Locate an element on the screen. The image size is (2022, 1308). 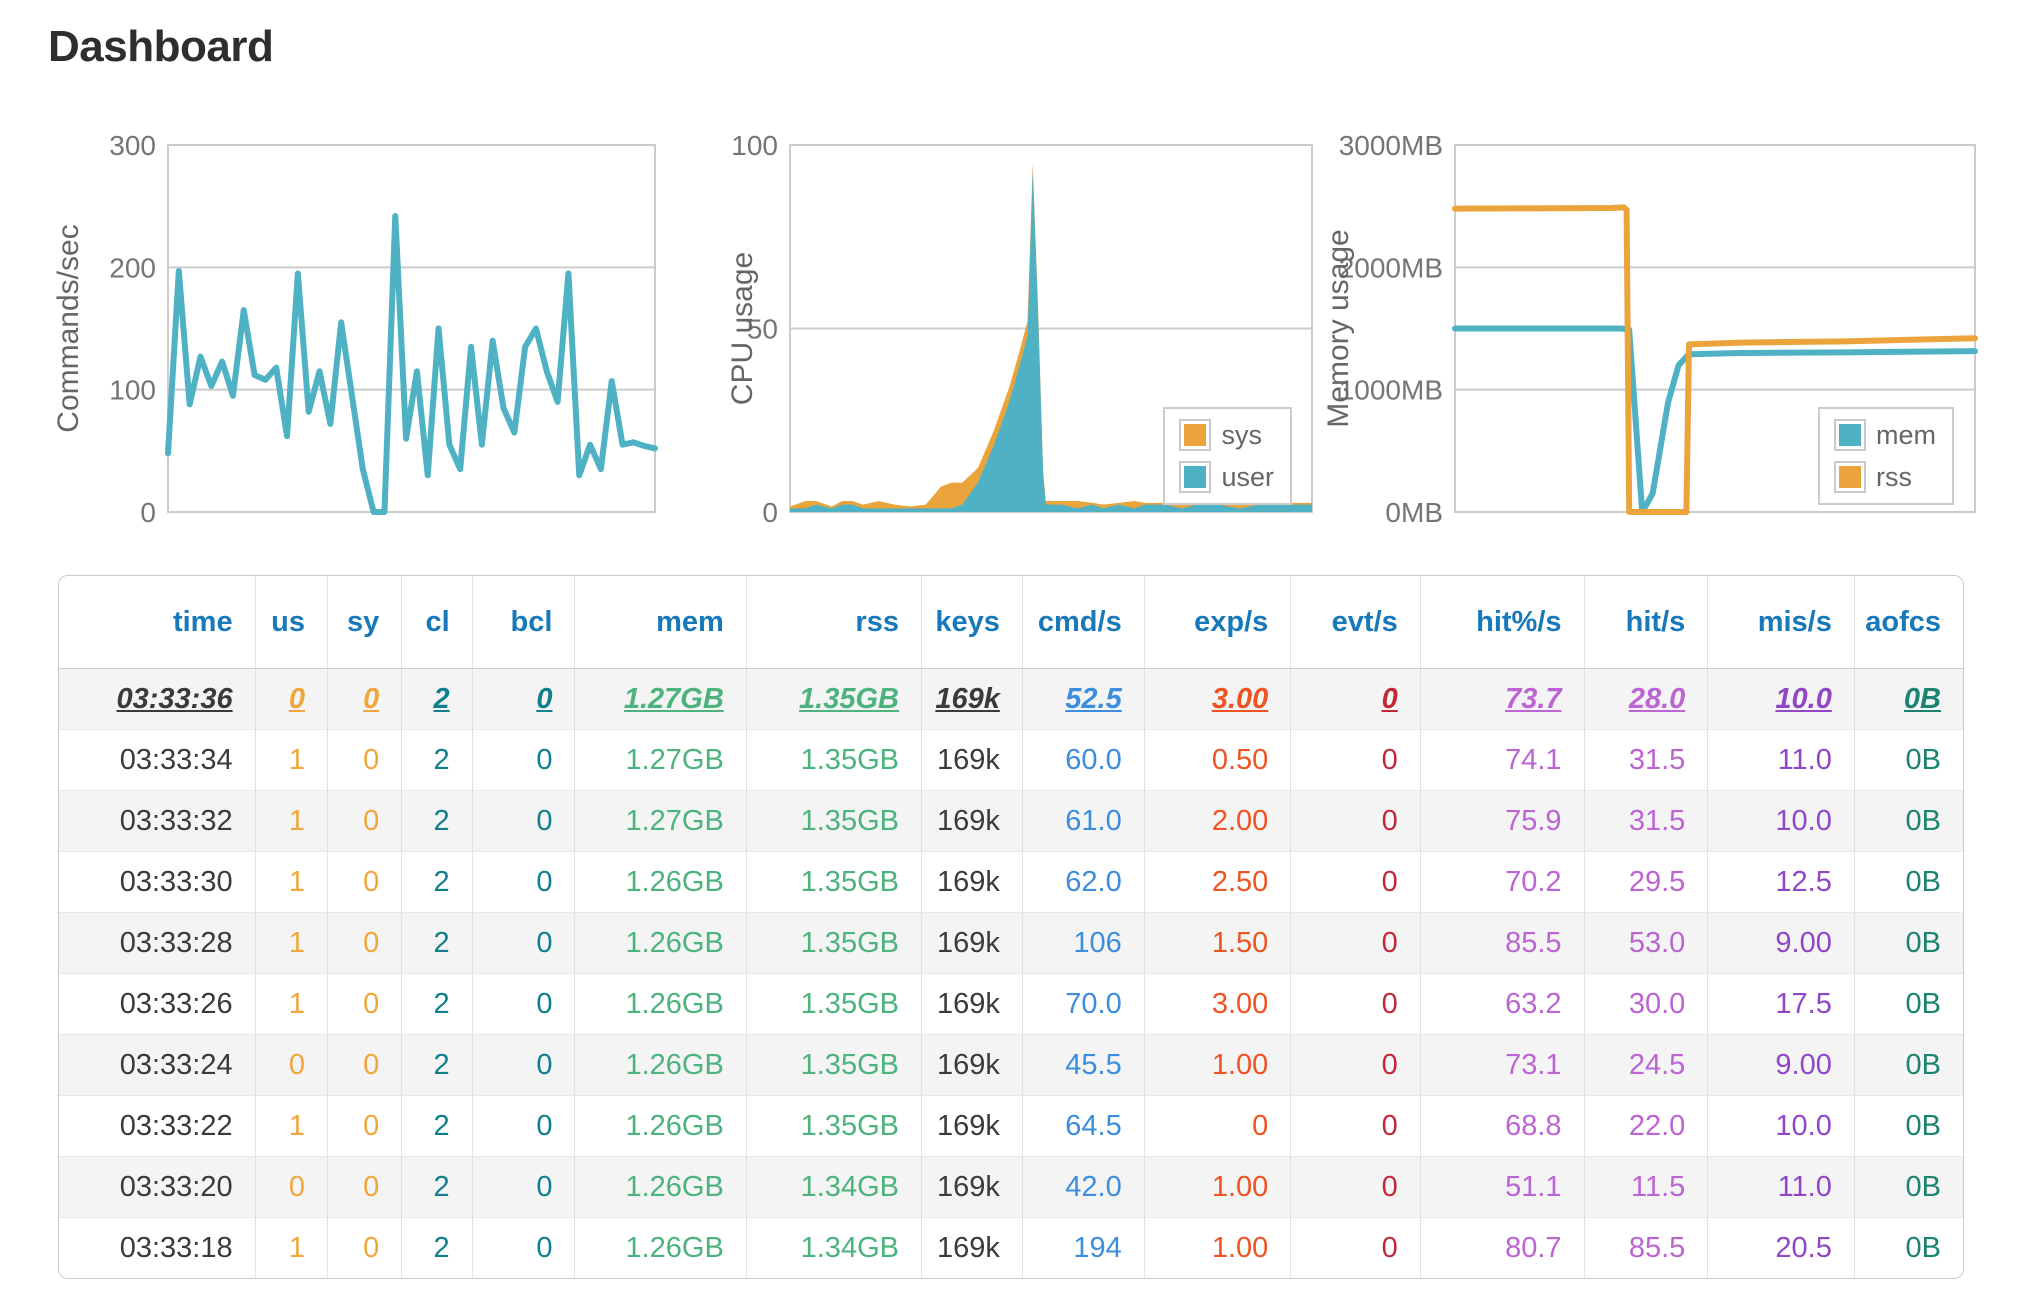
y-tick-label: 300 is located at coordinates (132, 145).